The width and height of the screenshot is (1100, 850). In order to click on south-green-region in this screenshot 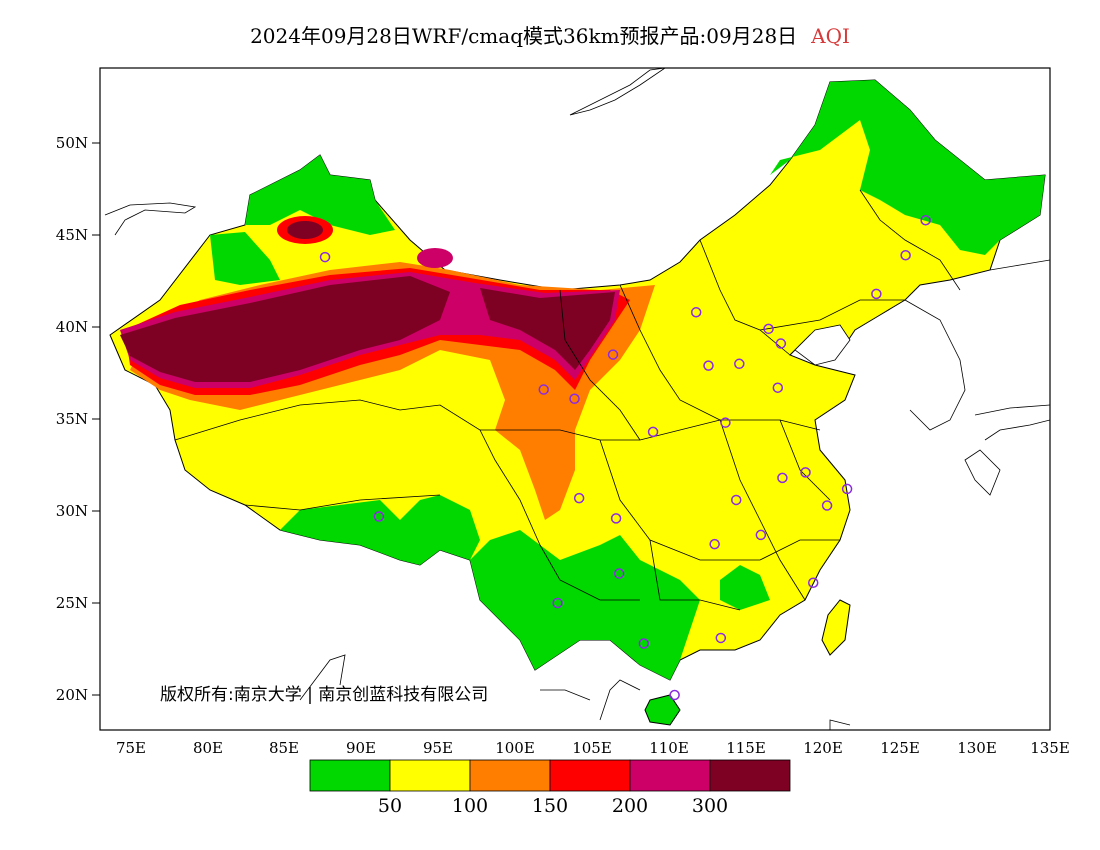, I will do `click(585, 605)`.